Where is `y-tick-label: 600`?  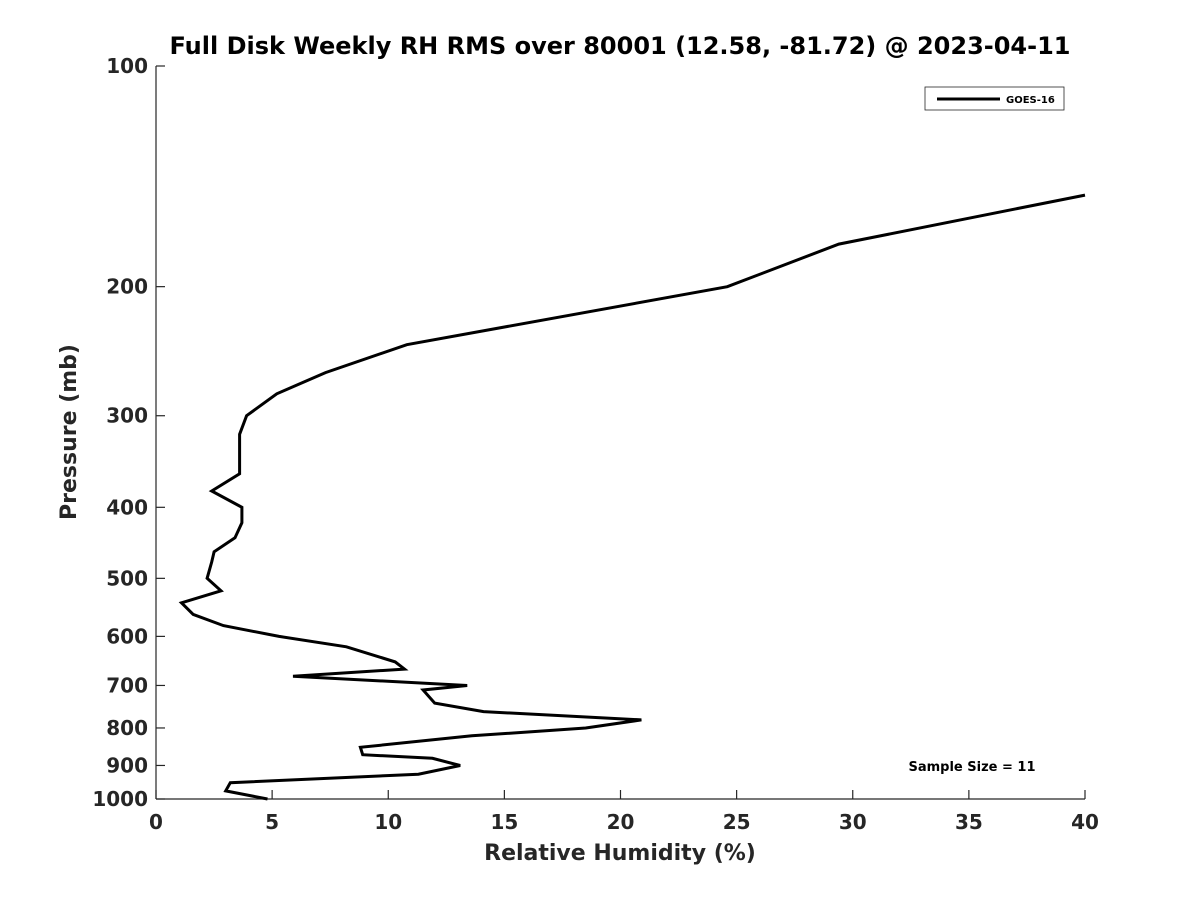
y-tick-label: 600 is located at coordinates (127, 636).